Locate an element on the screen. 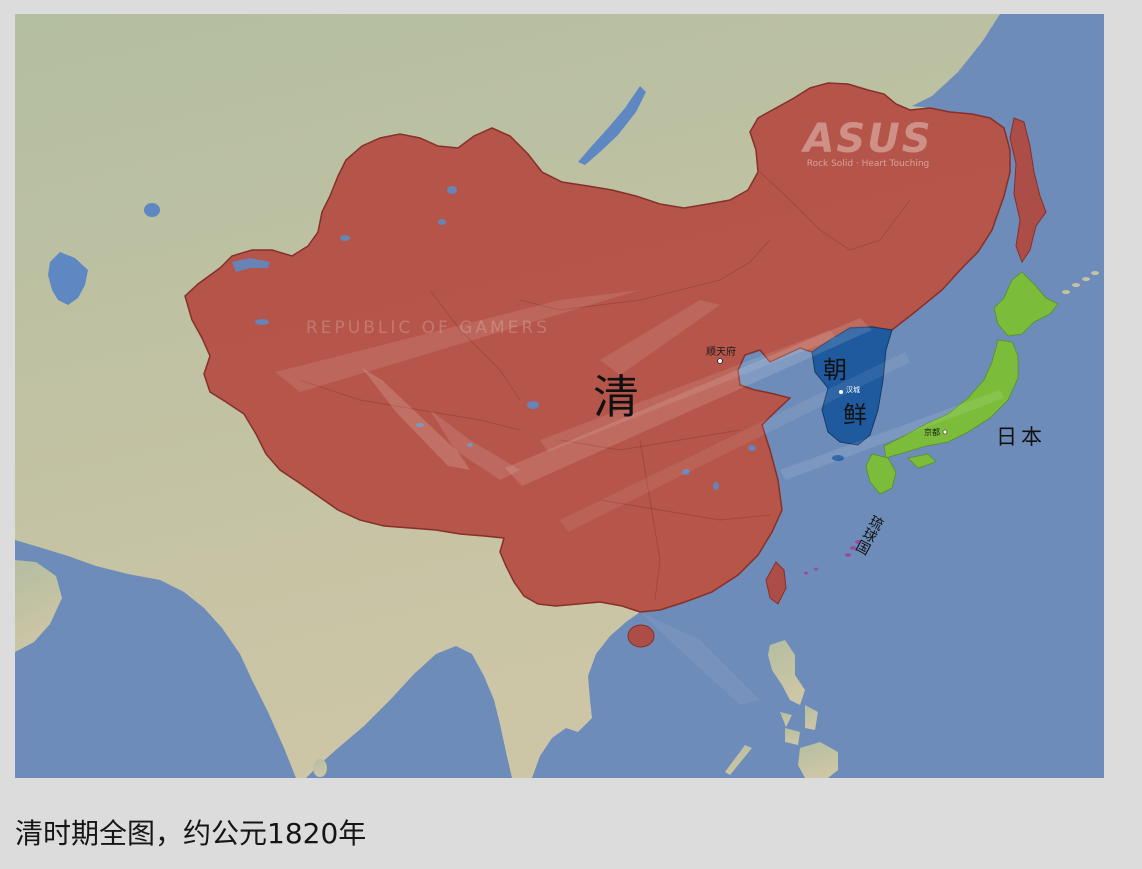 This screenshot has height=869, width=1142. taiwan is located at coordinates (776, 583).